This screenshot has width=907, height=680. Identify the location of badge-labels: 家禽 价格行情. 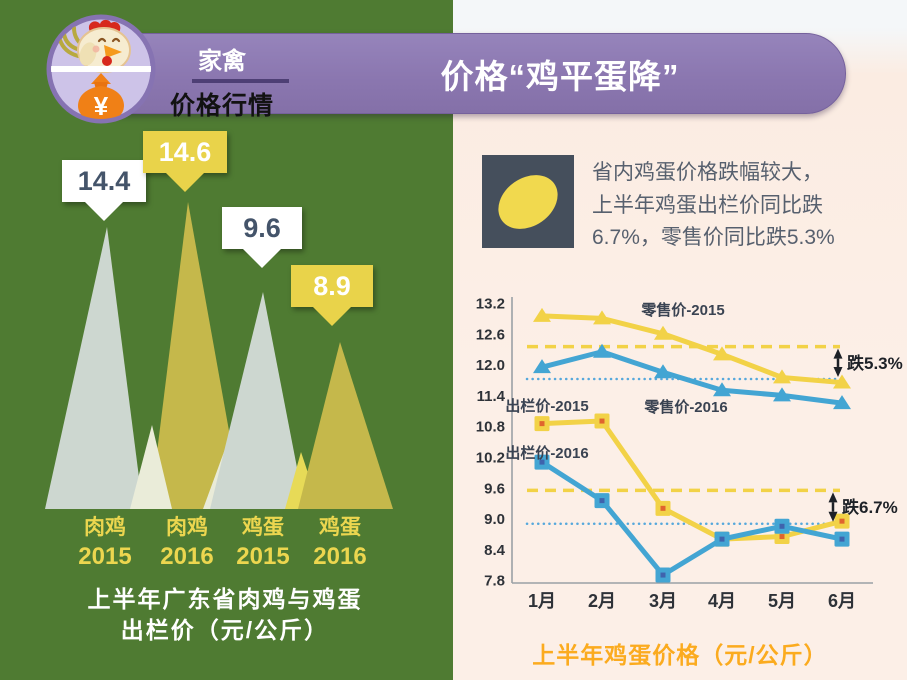
(235, 81).